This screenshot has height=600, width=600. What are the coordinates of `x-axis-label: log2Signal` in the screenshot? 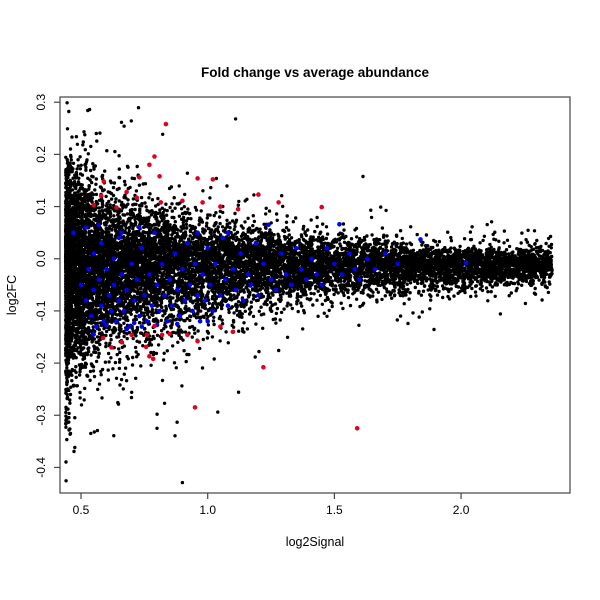 It's located at (315, 542).